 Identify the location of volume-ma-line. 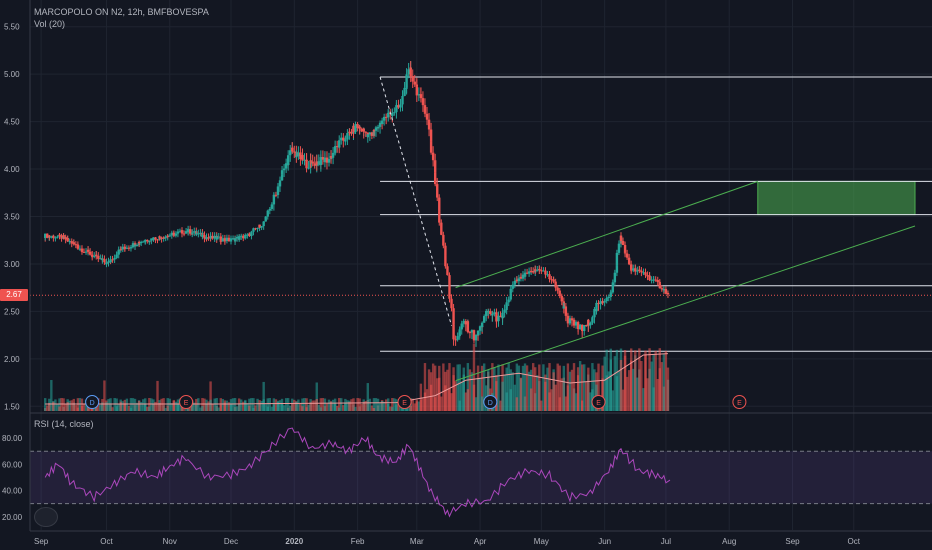
(356, 379).